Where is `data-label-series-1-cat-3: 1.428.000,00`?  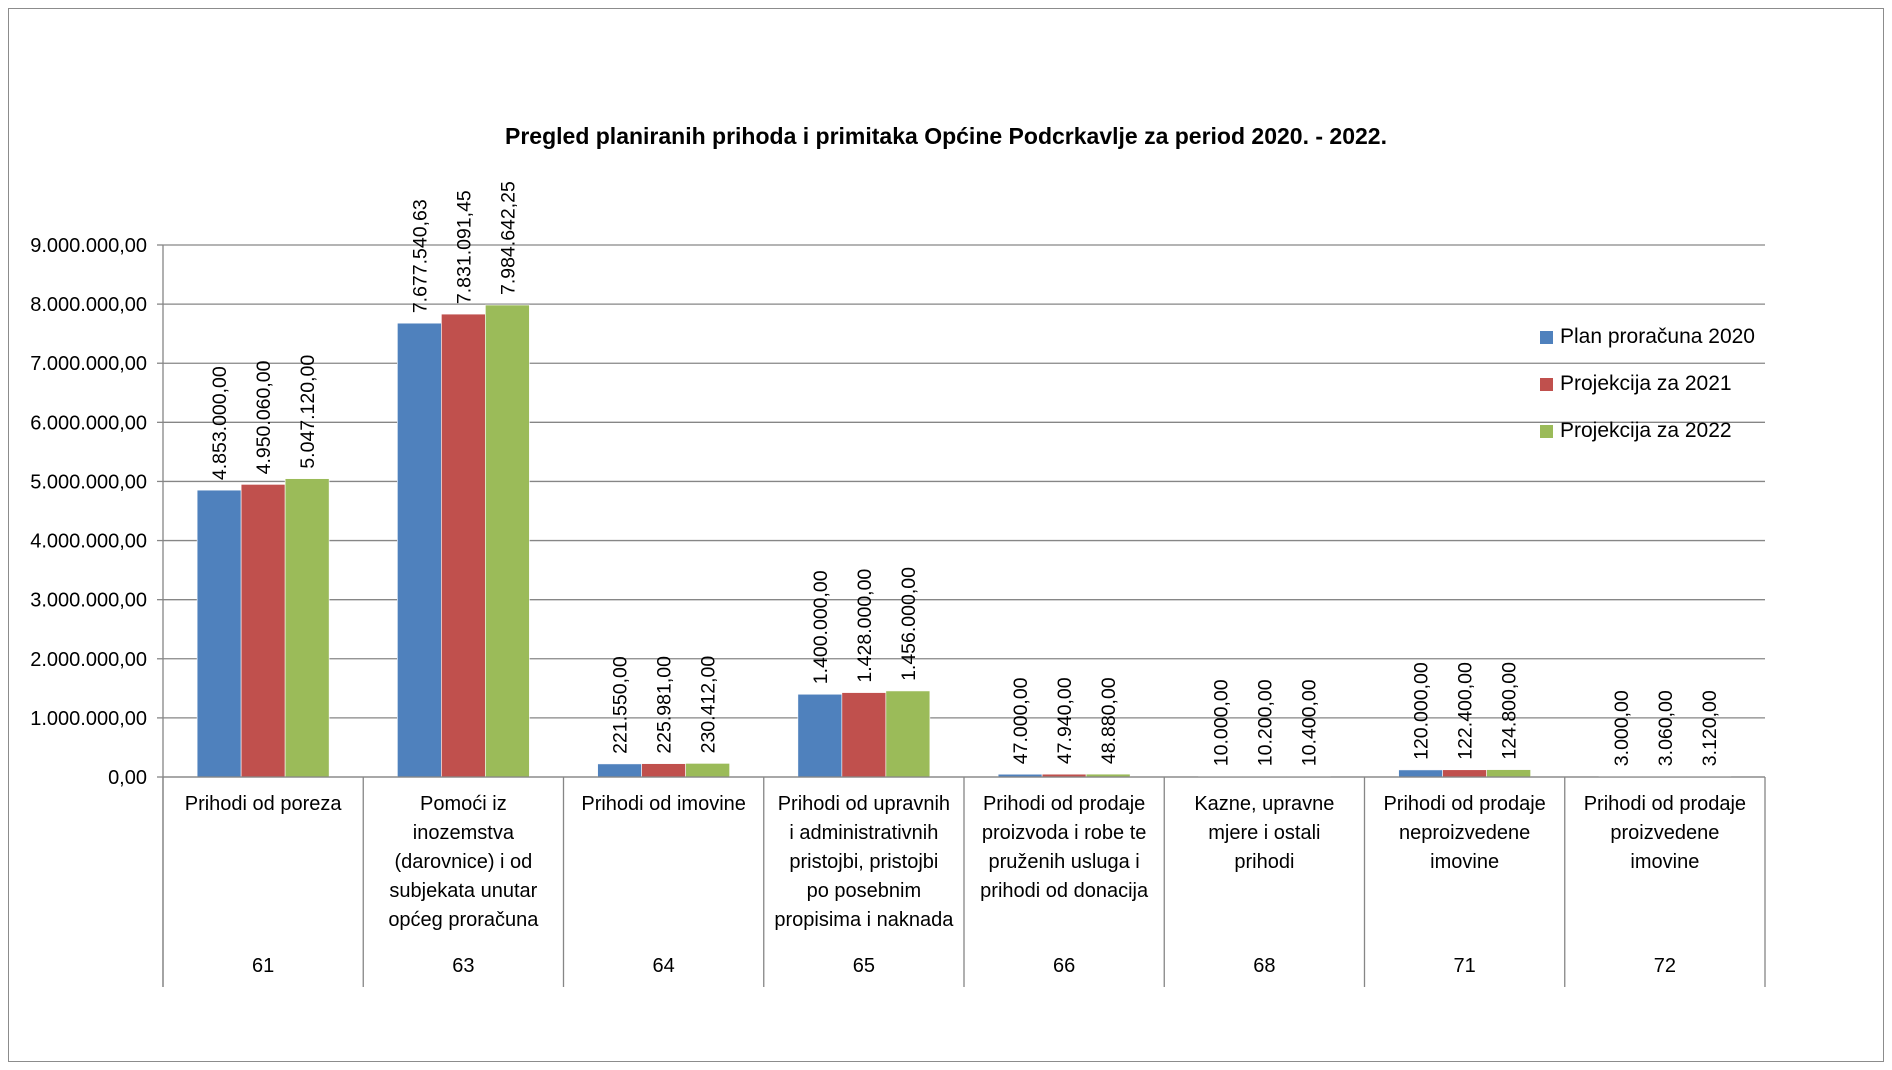 data-label-series-1-cat-3: 1.428.000,00 is located at coordinates (865, 626).